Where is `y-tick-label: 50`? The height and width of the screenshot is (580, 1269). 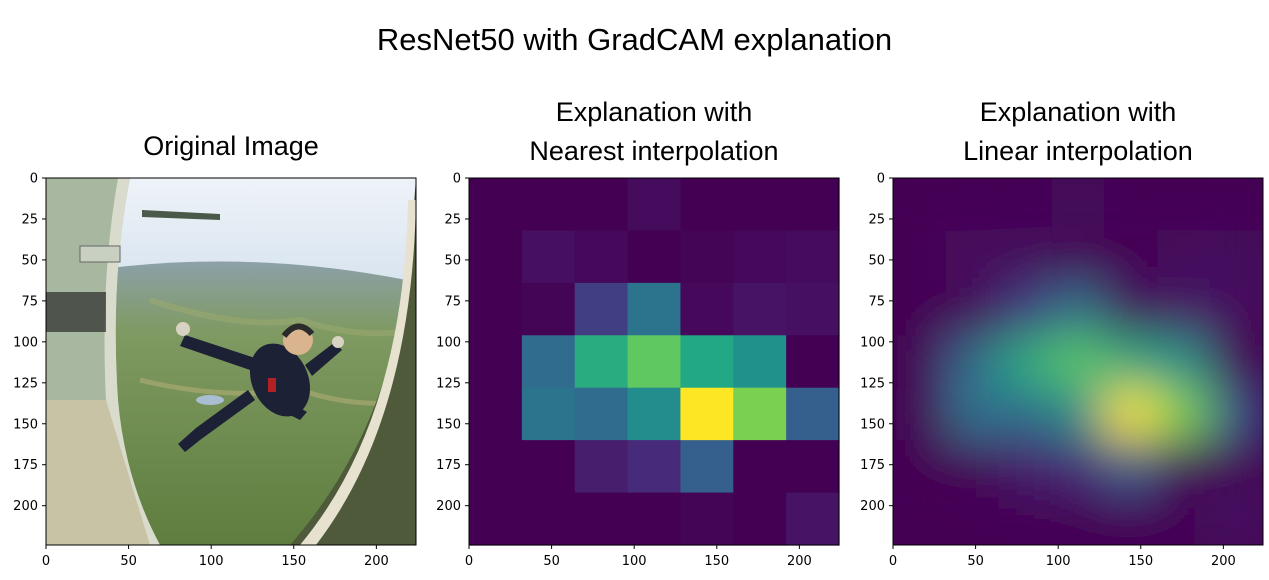 y-tick-label: 50 is located at coordinates (29, 260).